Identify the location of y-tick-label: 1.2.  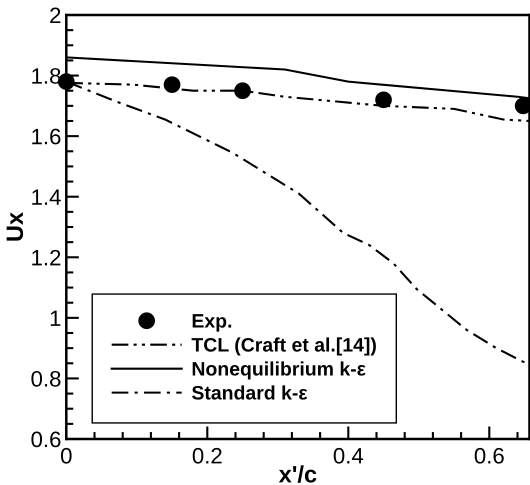
(46, 258).